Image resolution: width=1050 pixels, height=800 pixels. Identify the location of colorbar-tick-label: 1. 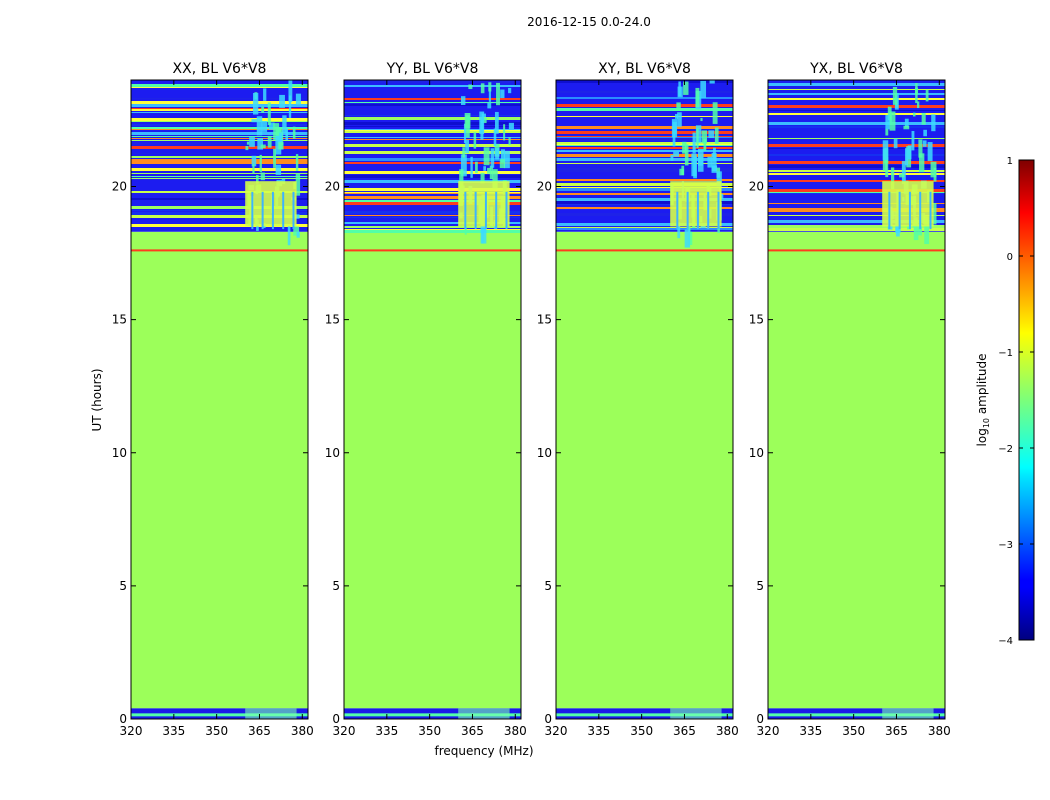
(1010, 161).